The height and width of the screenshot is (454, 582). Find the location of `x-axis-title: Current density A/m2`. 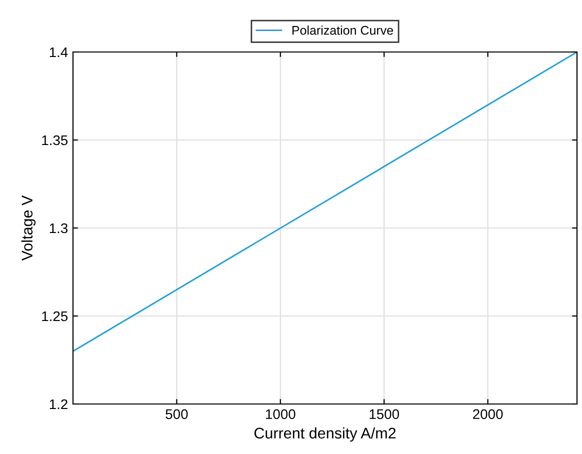

x-axis-title: Current density A/m2 is located at coordinates (325, 434).